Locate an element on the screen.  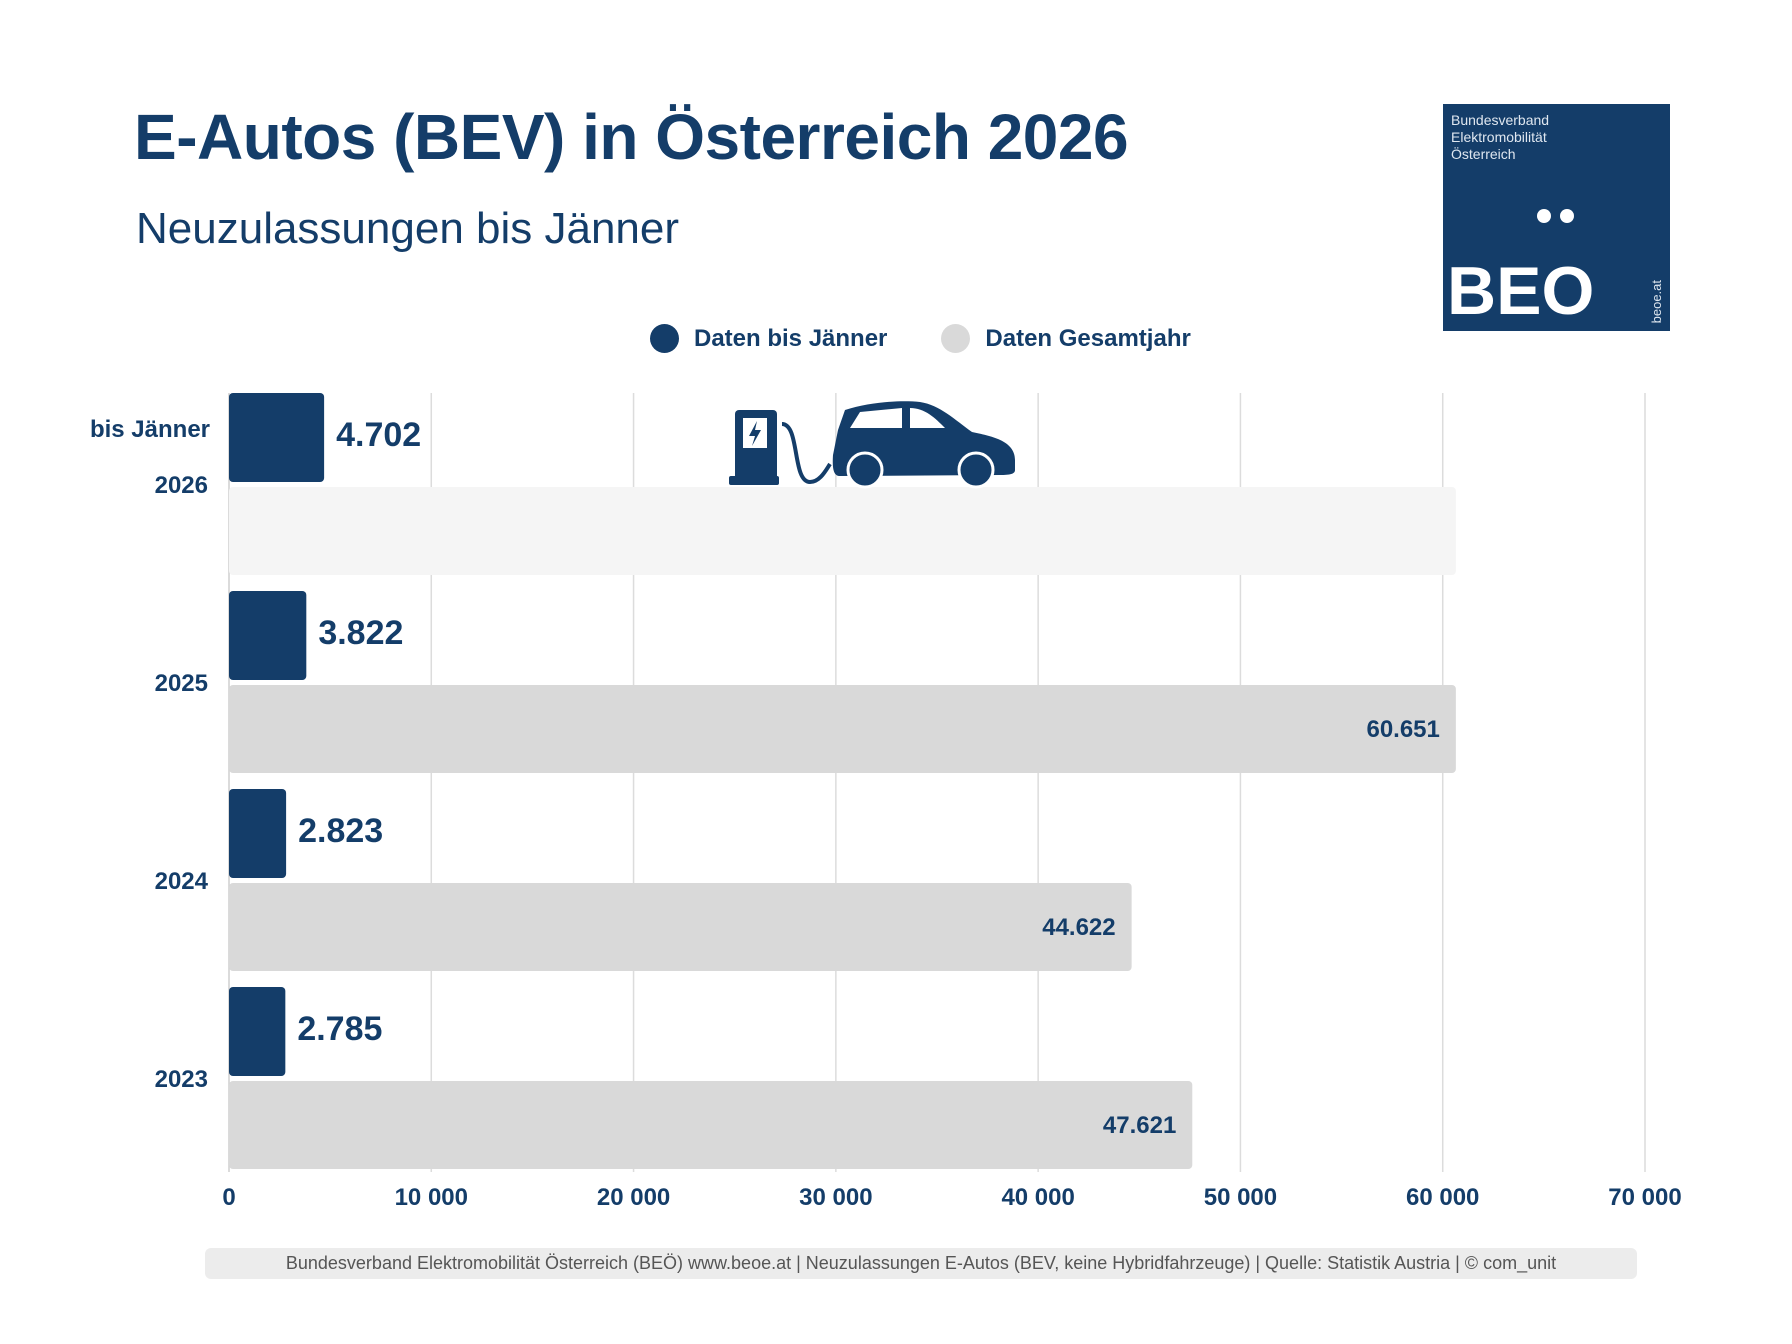
y-category-label: 2024 is located at coordinates (182, 881).